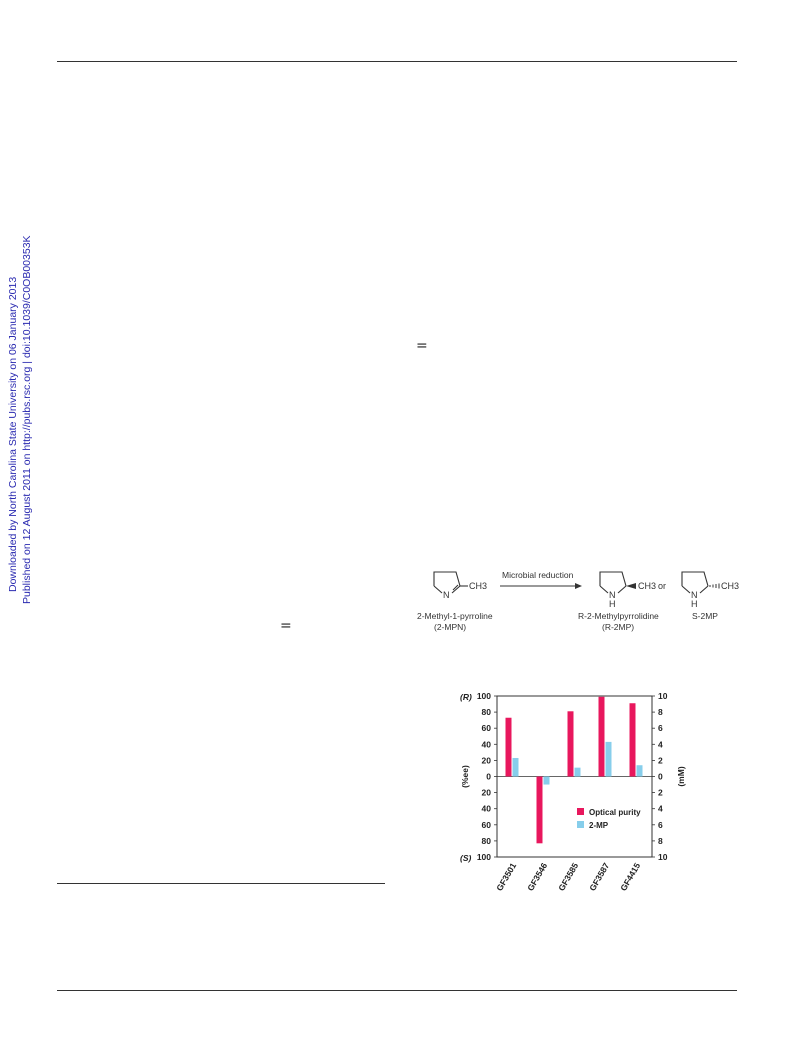 The image size is (793, 1039). What do you see at coordinates (450, 582) in the screenshot?
I see `substrate-structure` at bounding box center [450, 582].